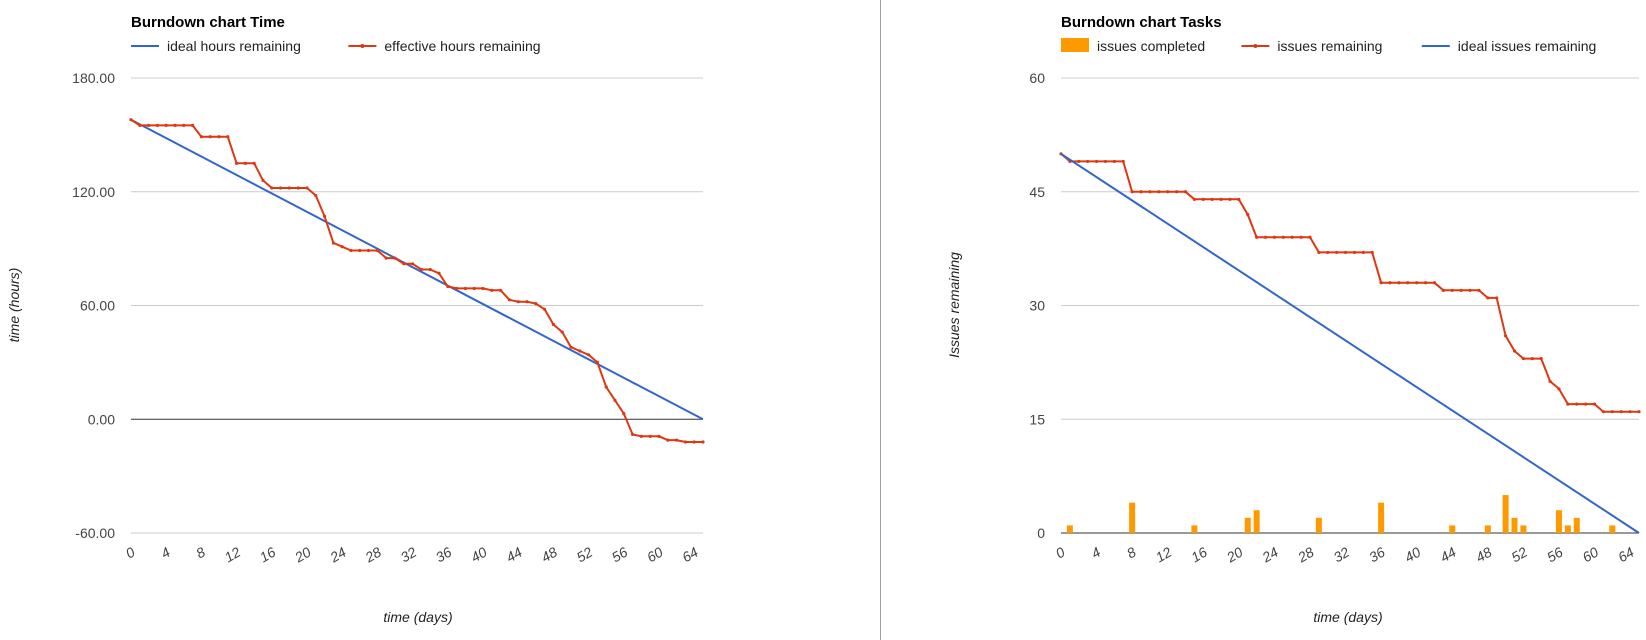  I want to click on x-tick-label: 16, so click(268, 555).